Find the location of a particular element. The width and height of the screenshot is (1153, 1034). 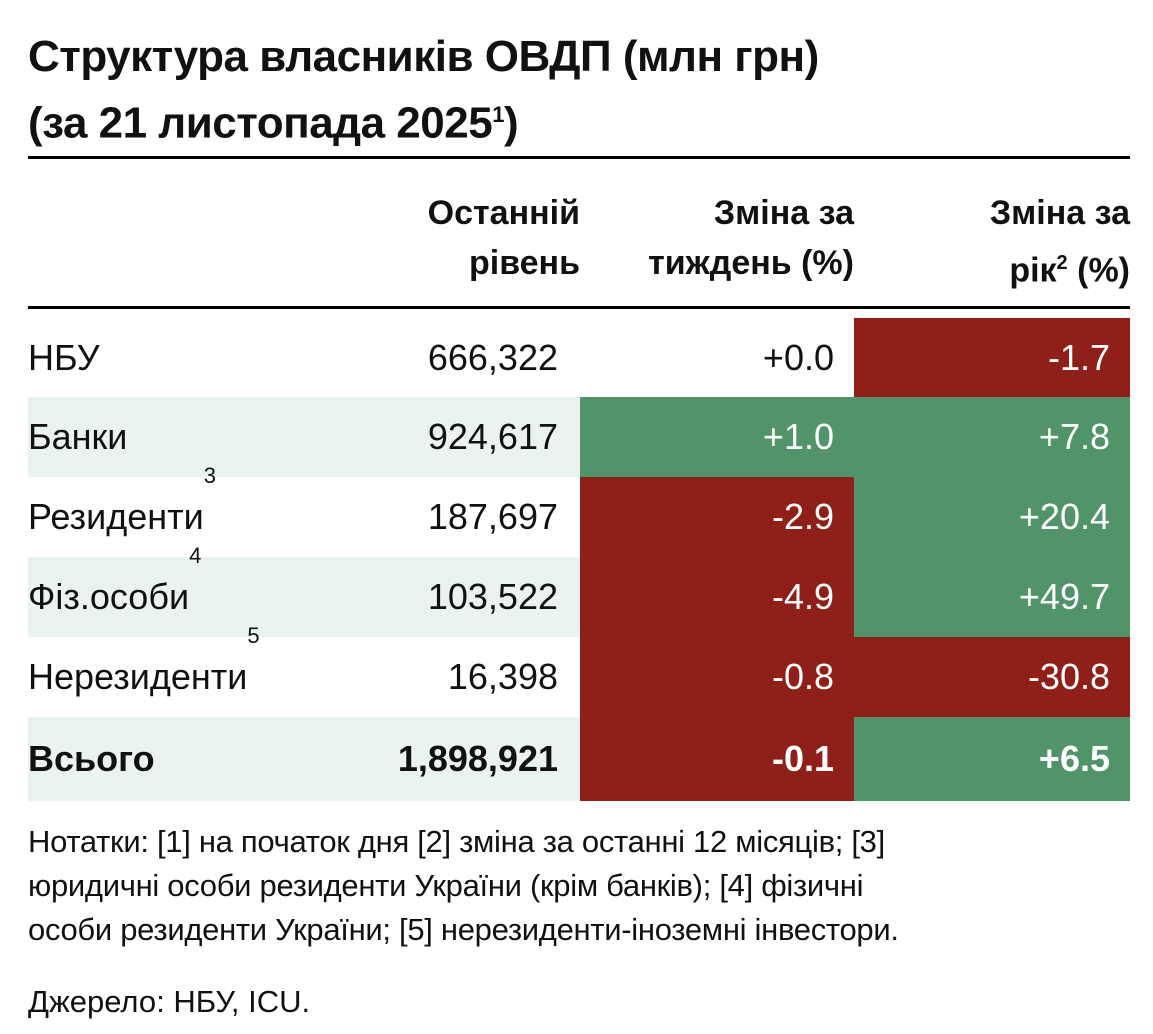

week-change-cell: +1.0 is located at coordinates (717, 437).